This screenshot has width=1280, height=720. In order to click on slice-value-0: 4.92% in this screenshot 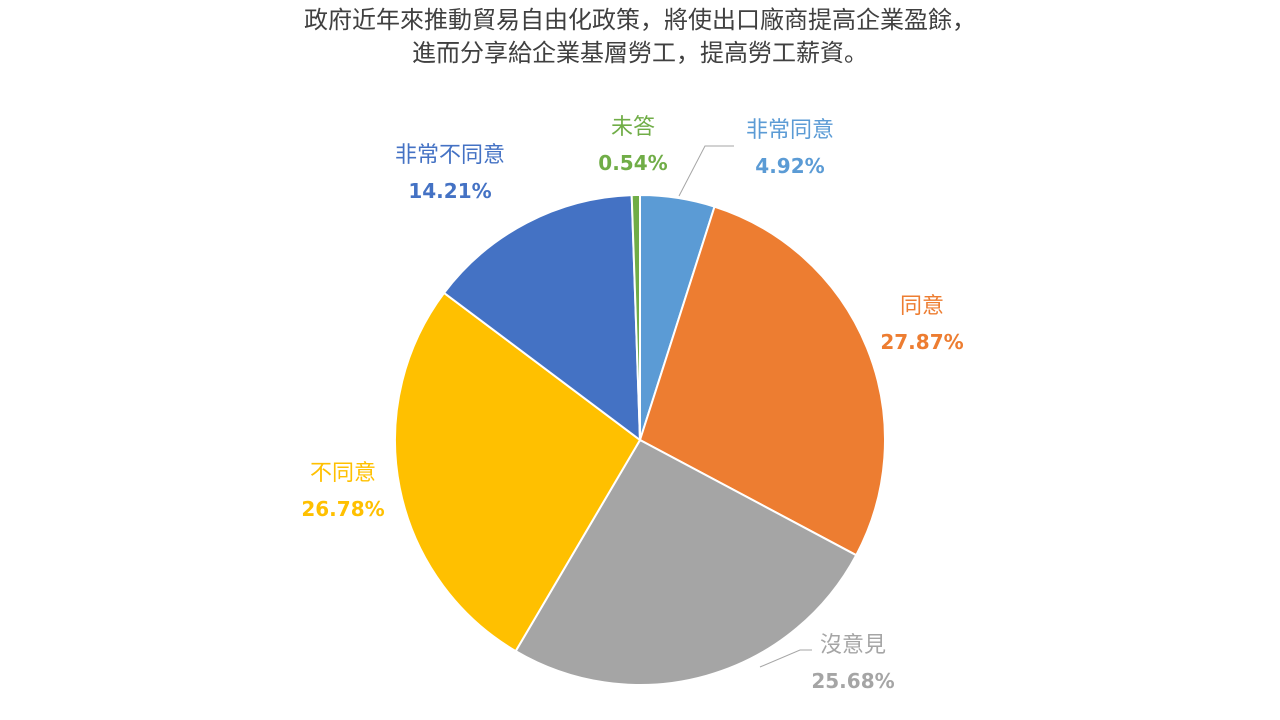, I will do `click(789, 166)`.